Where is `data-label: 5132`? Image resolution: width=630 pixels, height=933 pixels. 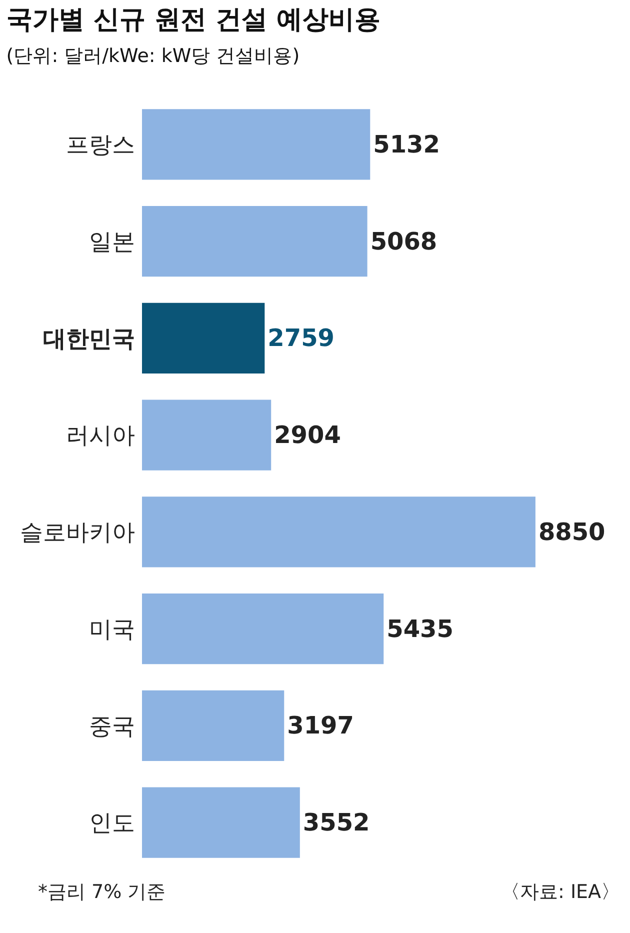
data-label: 5132 is located at coordinates (406, 144).